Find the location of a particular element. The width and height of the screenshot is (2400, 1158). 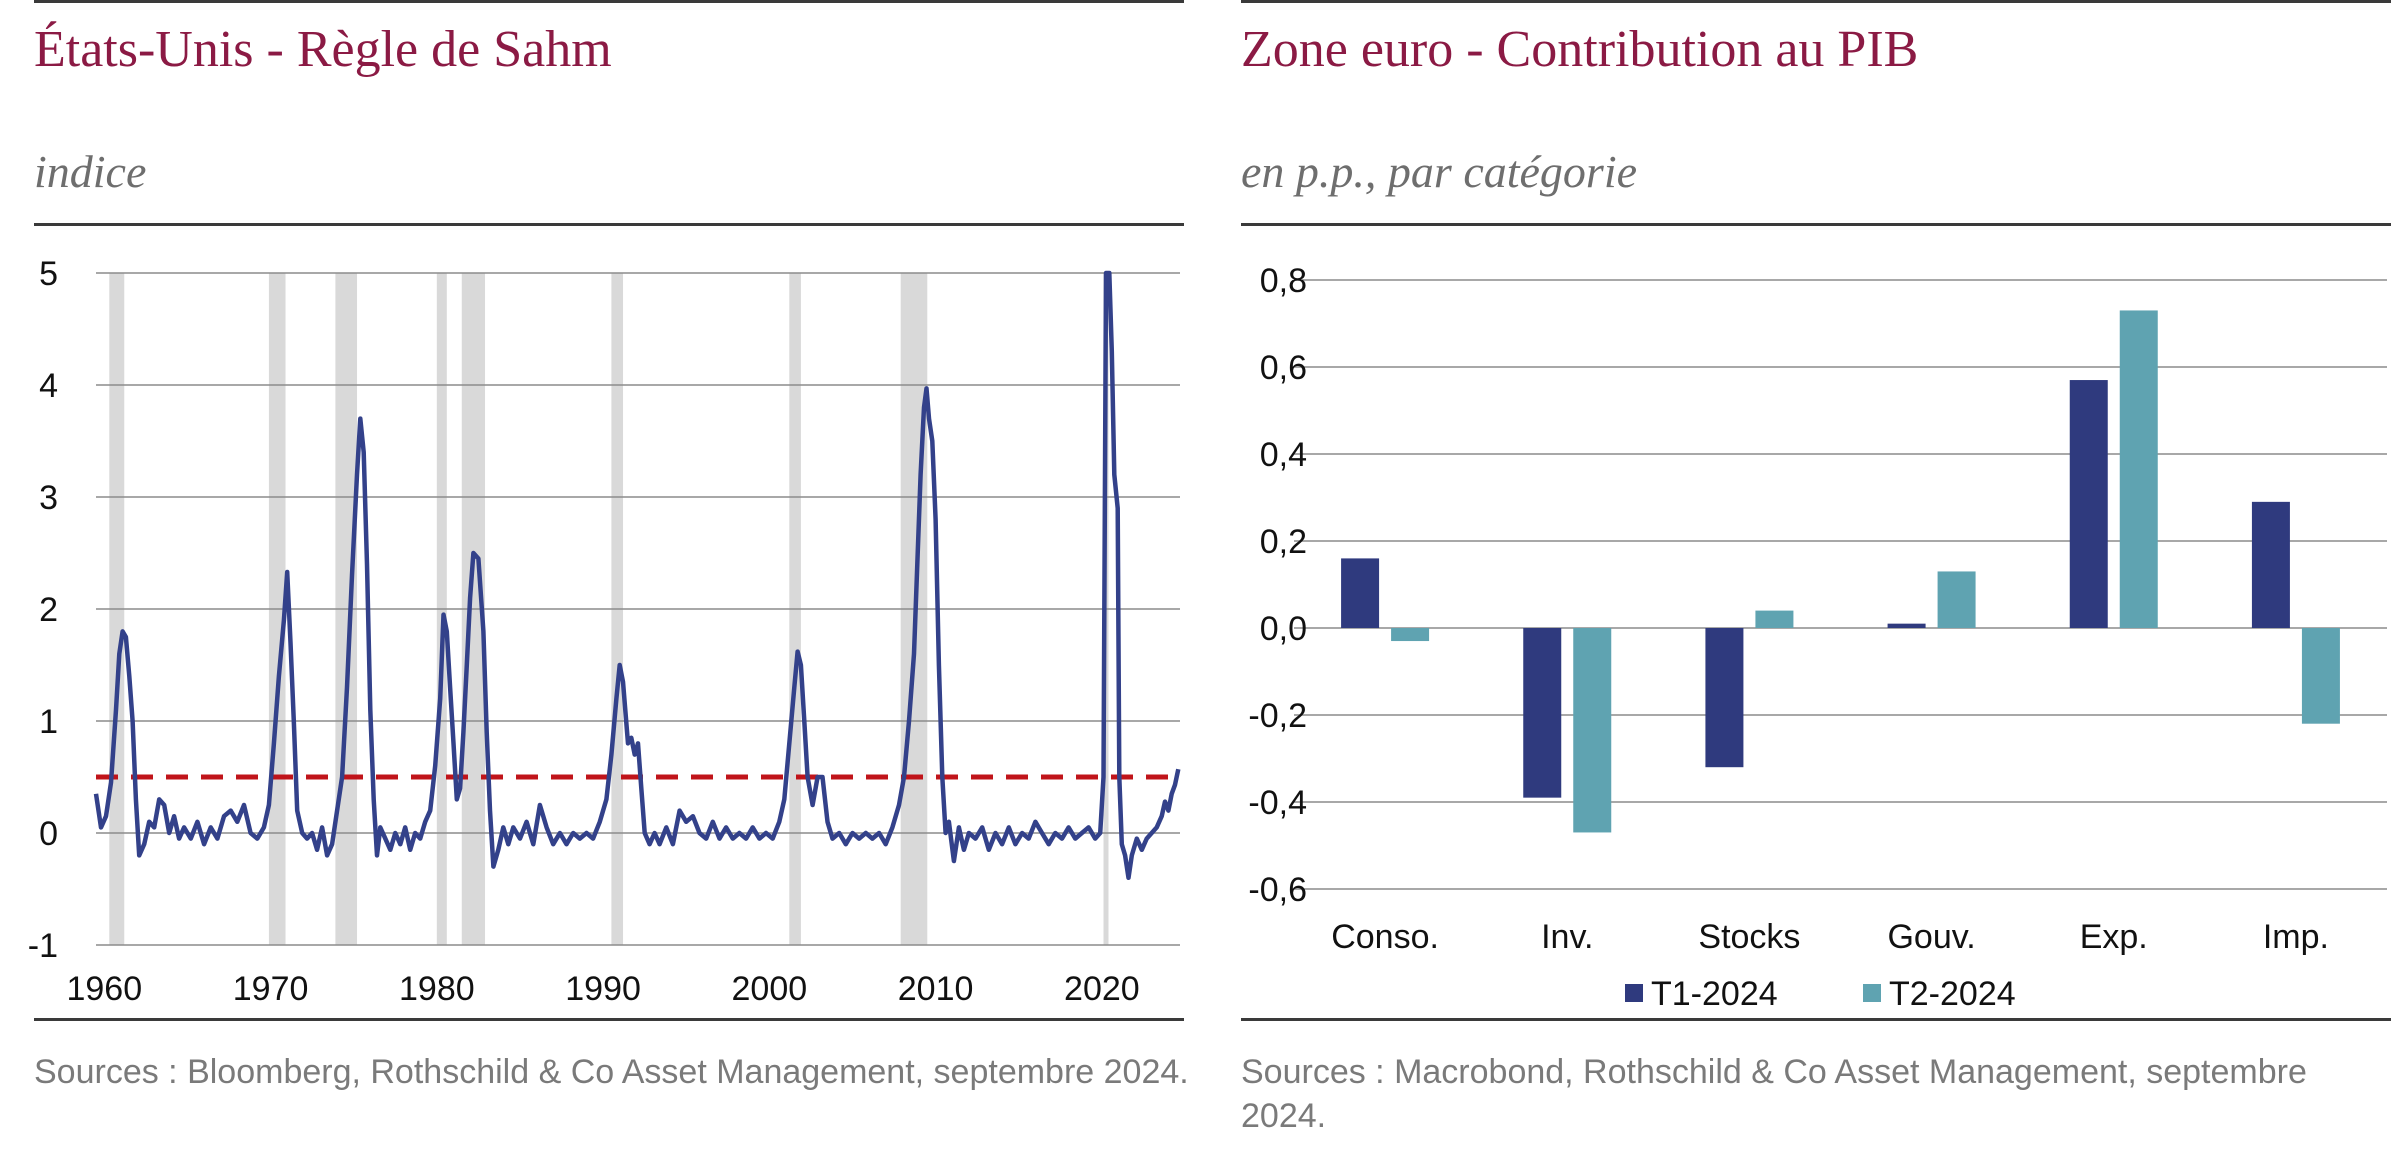

chart-subtitle: en p.p., par catégorie is located at coordinates (1439, 171).